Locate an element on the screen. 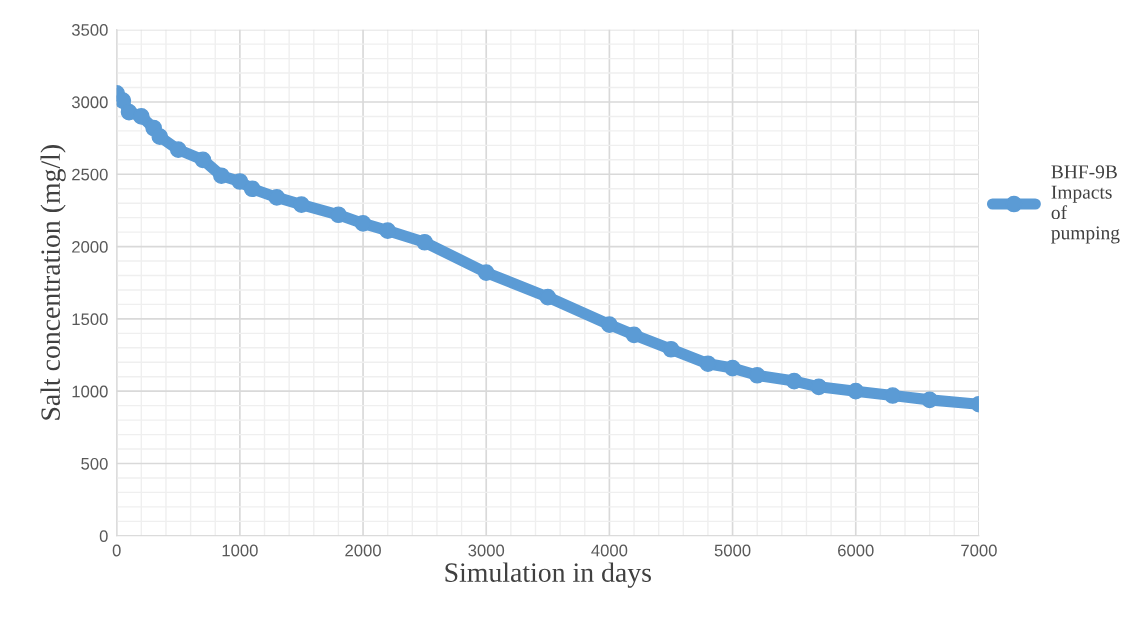  y-tick-label: 2000 is located at coordinates (90, 246).